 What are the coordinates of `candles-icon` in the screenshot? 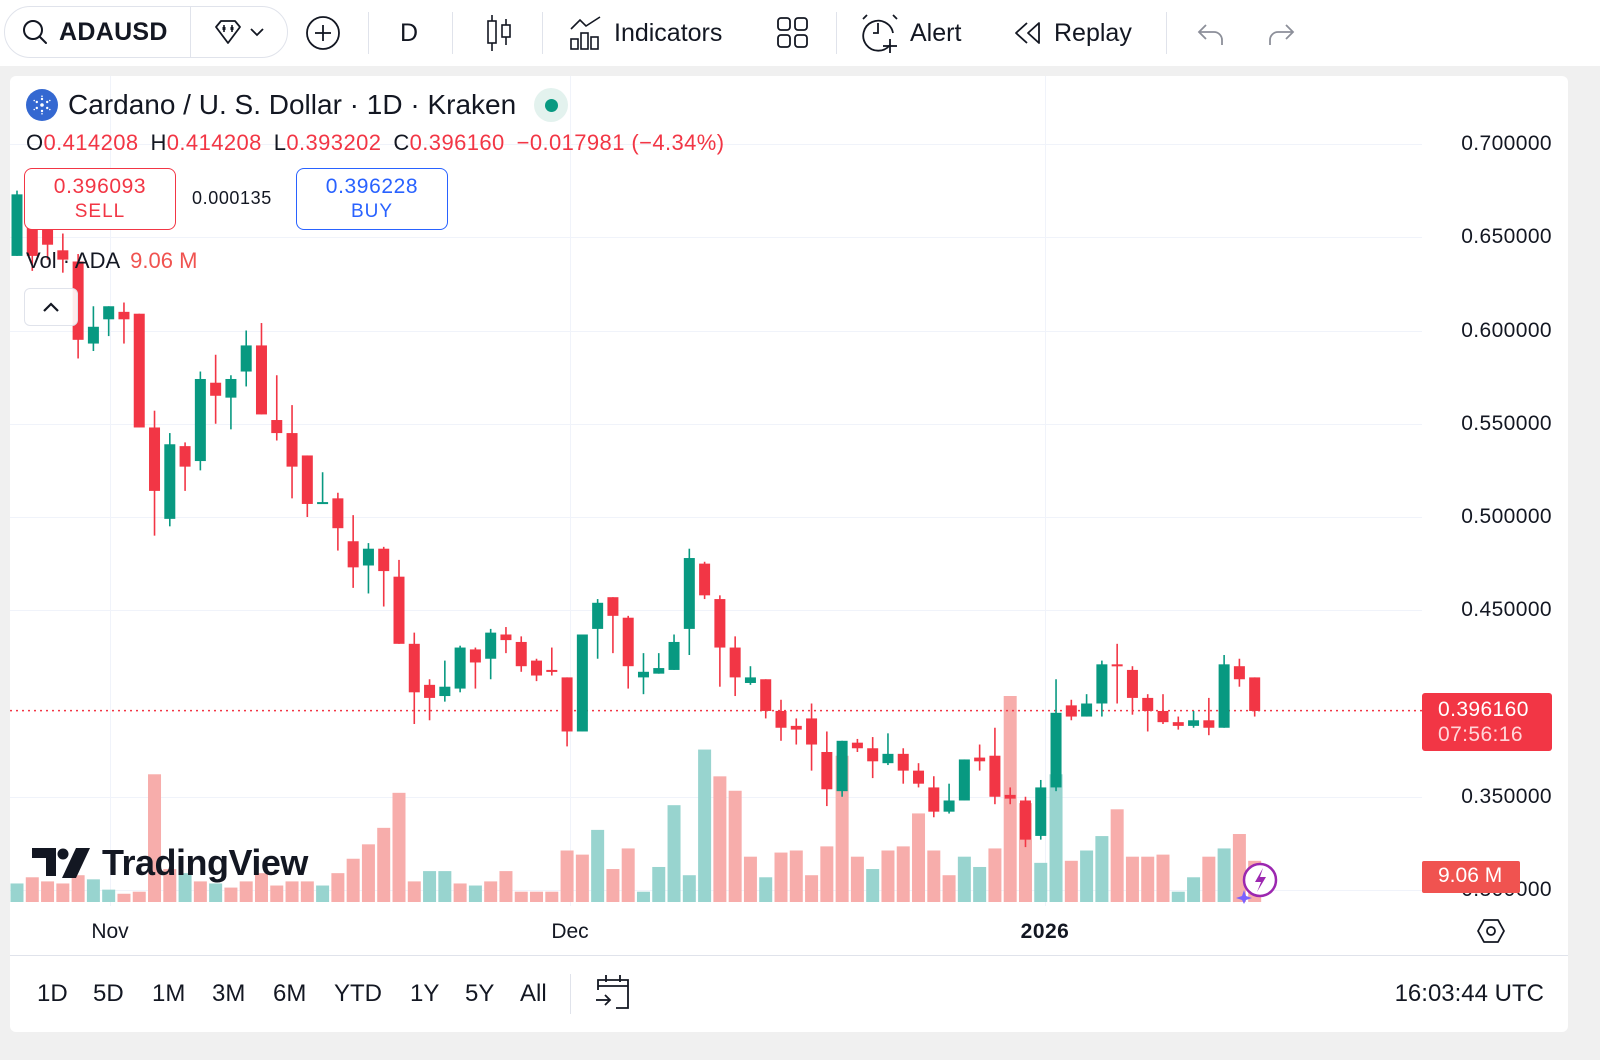 It's located at (499, 33).